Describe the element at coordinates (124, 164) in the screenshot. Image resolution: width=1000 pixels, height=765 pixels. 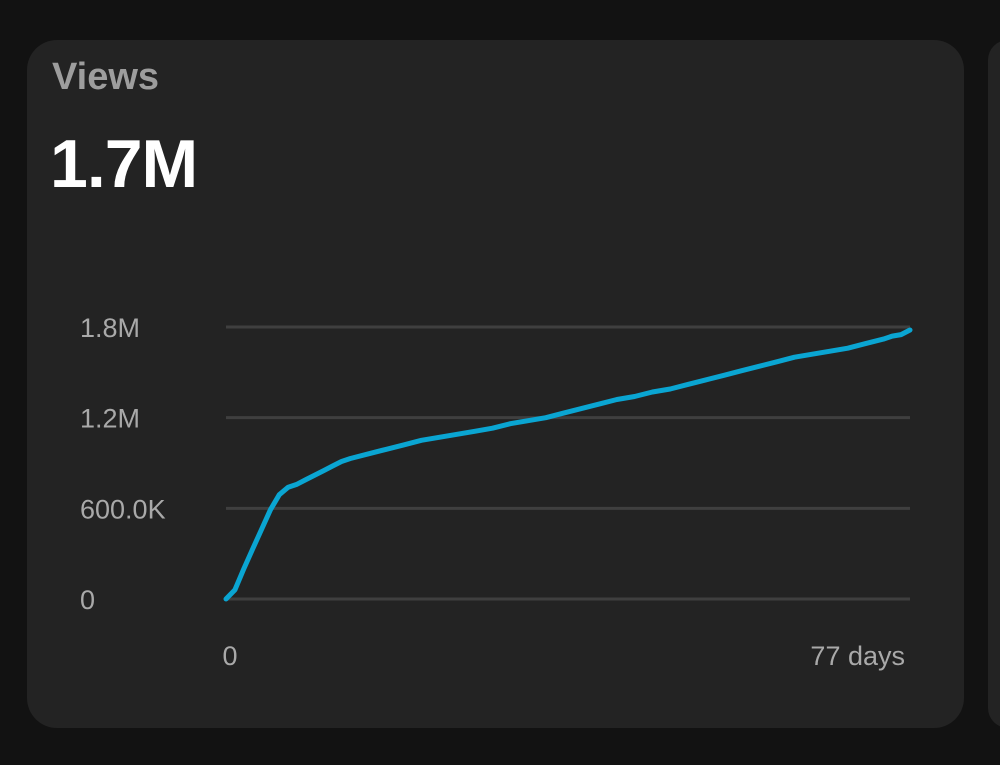
I see `card-value: 1.7M` at that location.